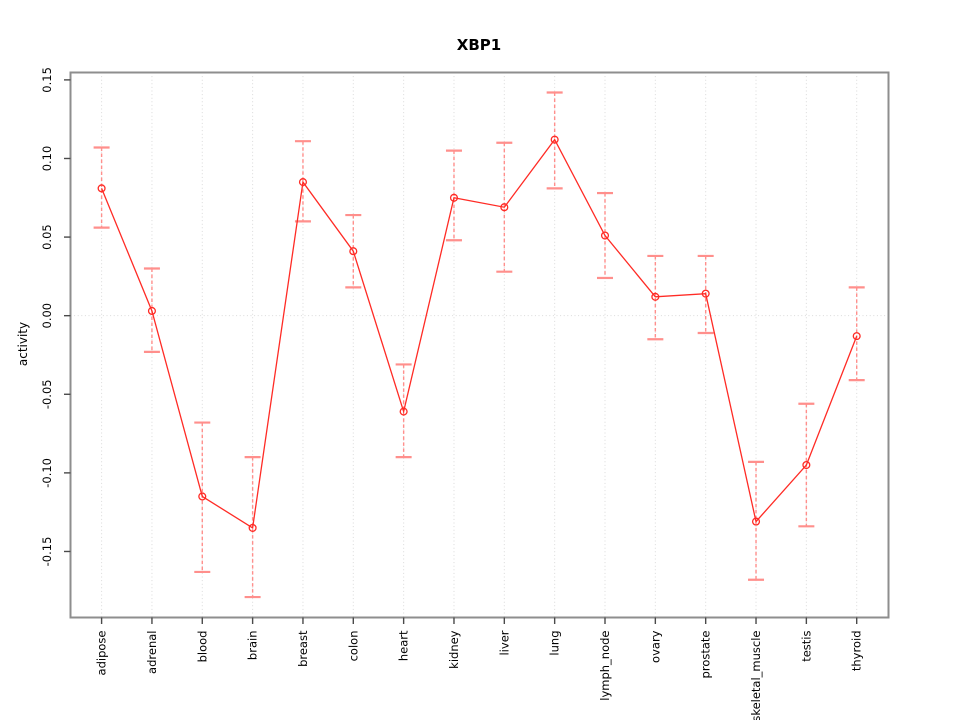 Image resolution: width=960 pixels, height=720 pixels. I want to click on data-point-lung, so click(554, 139).